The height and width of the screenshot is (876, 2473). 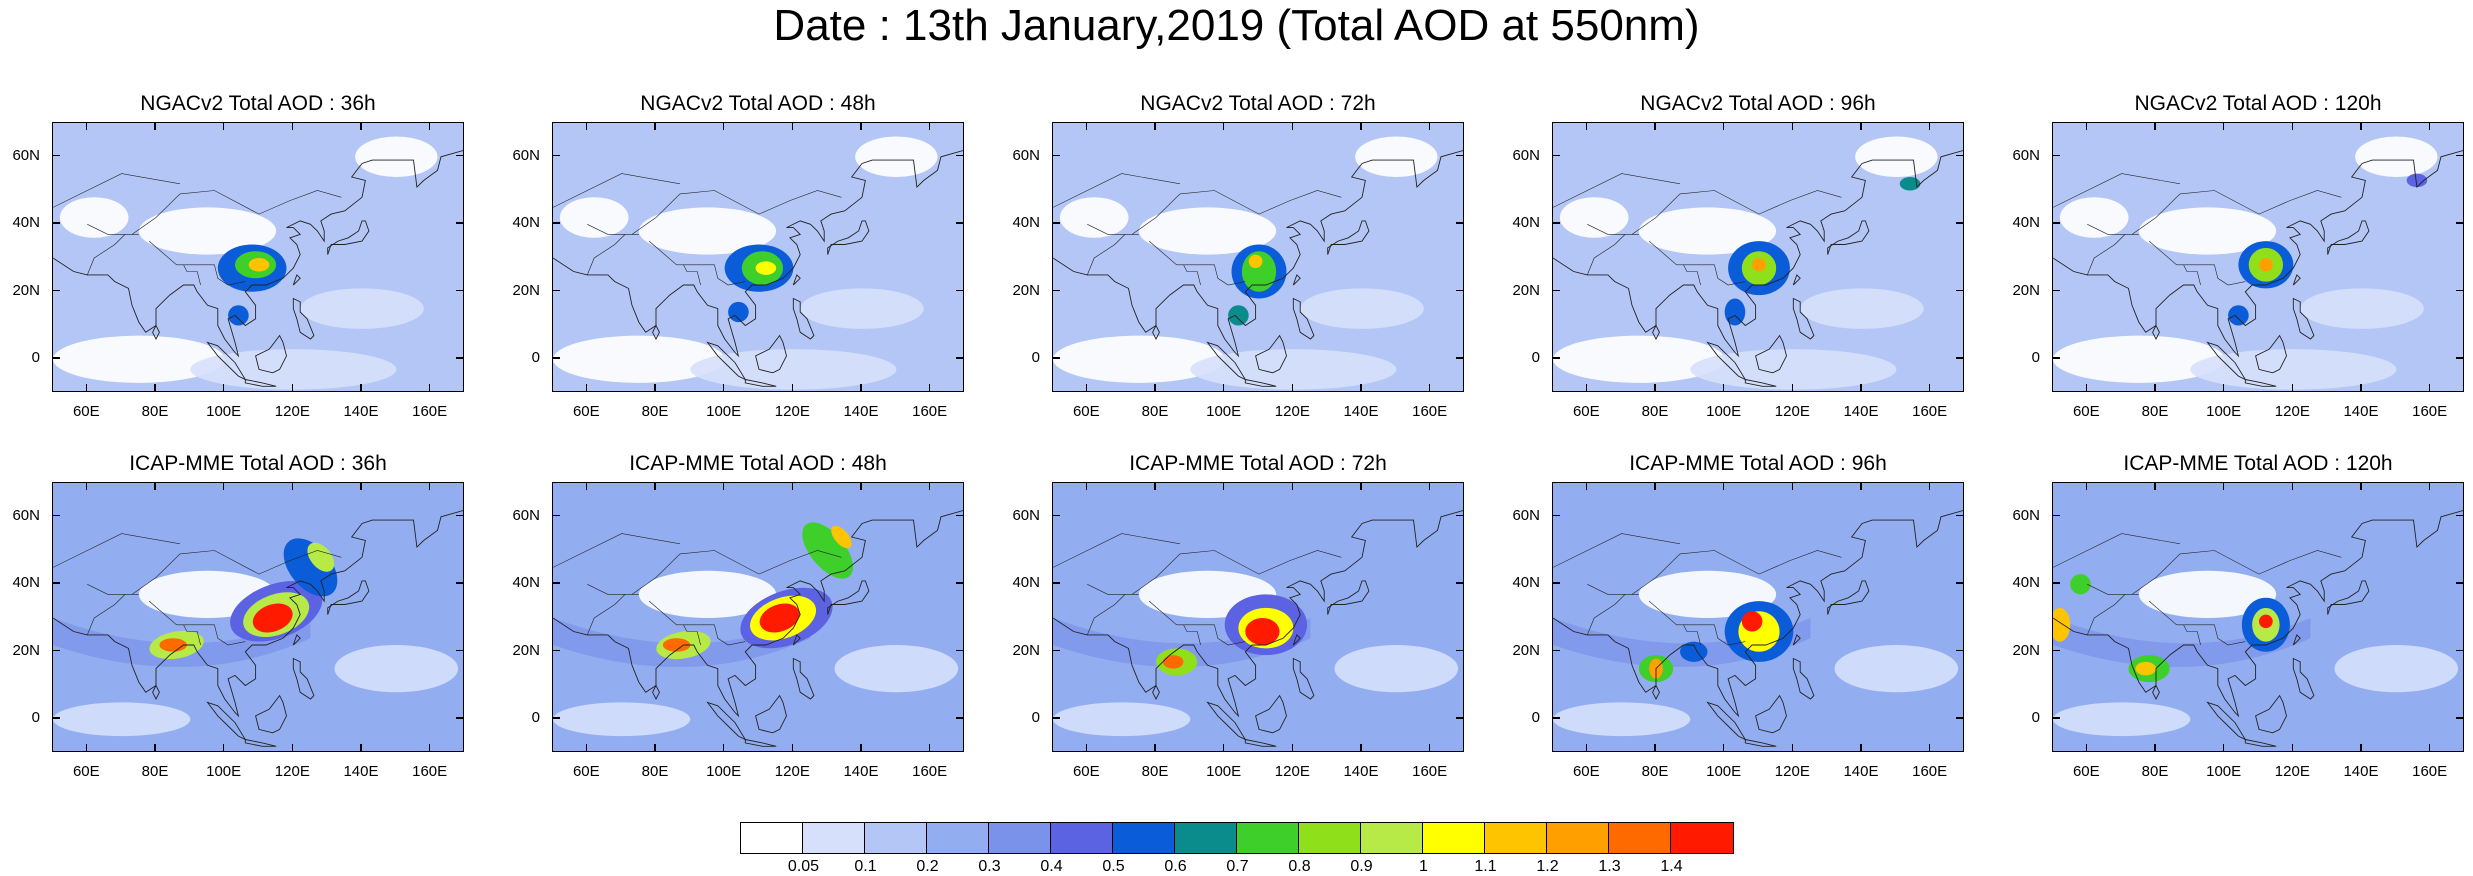 I want to click on panel-title: ICAP-MME Total AOD : 72h, so click(x=1258, y=463).